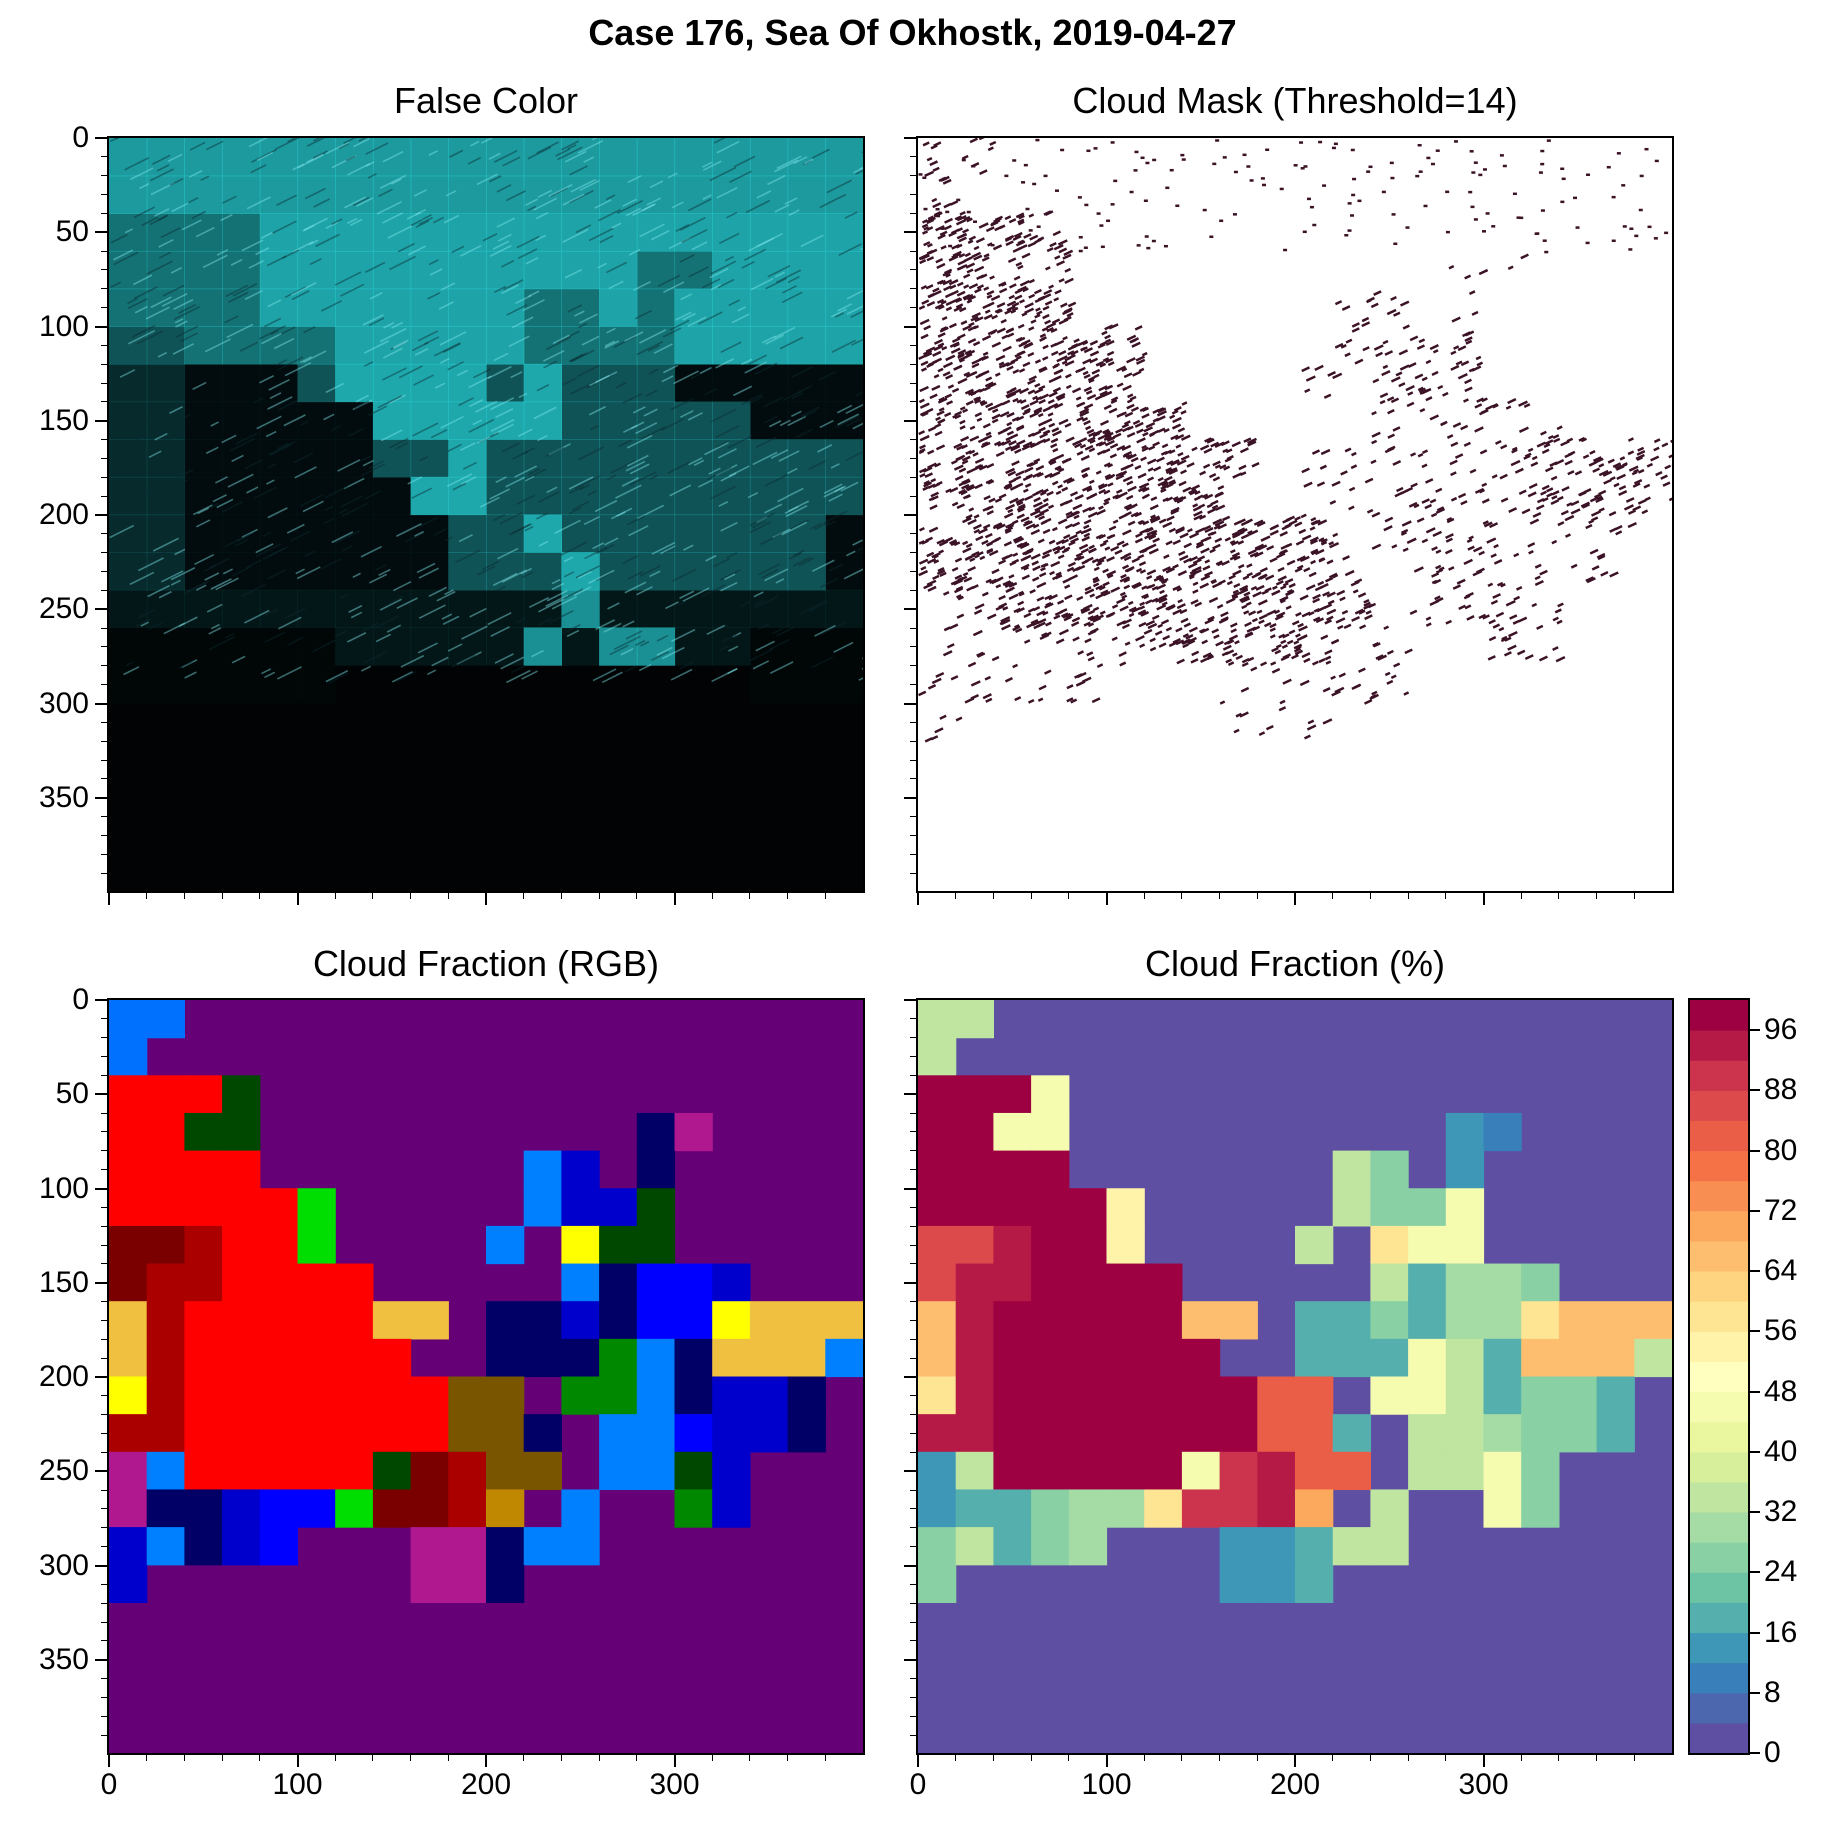  I want to click on y-tick, so click(910, 1377).